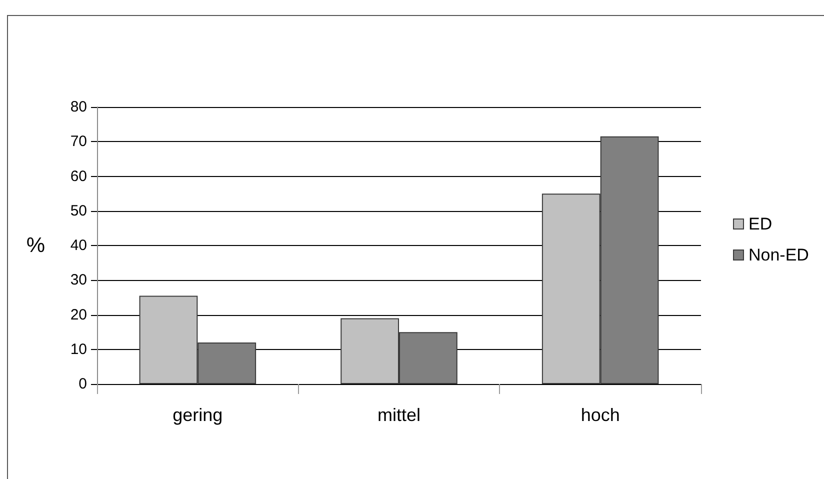 The height and width of the screenshot is (479, 824). Describe the element at coordinates (778, 255) in the screenshot. I see `legend-label: Non-ED` at that location.